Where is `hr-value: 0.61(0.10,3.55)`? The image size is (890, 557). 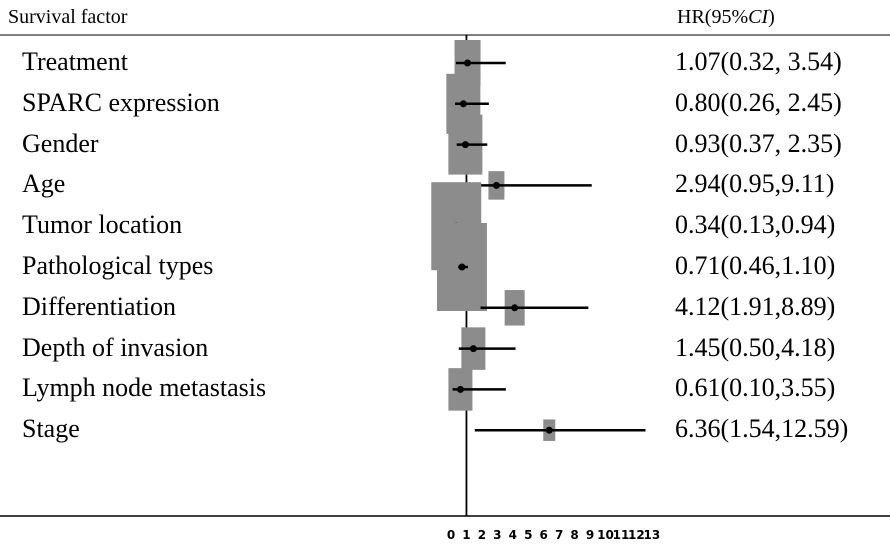
hr-value: 0.61(0.10,3.55) is located at coordinates (755, 388).